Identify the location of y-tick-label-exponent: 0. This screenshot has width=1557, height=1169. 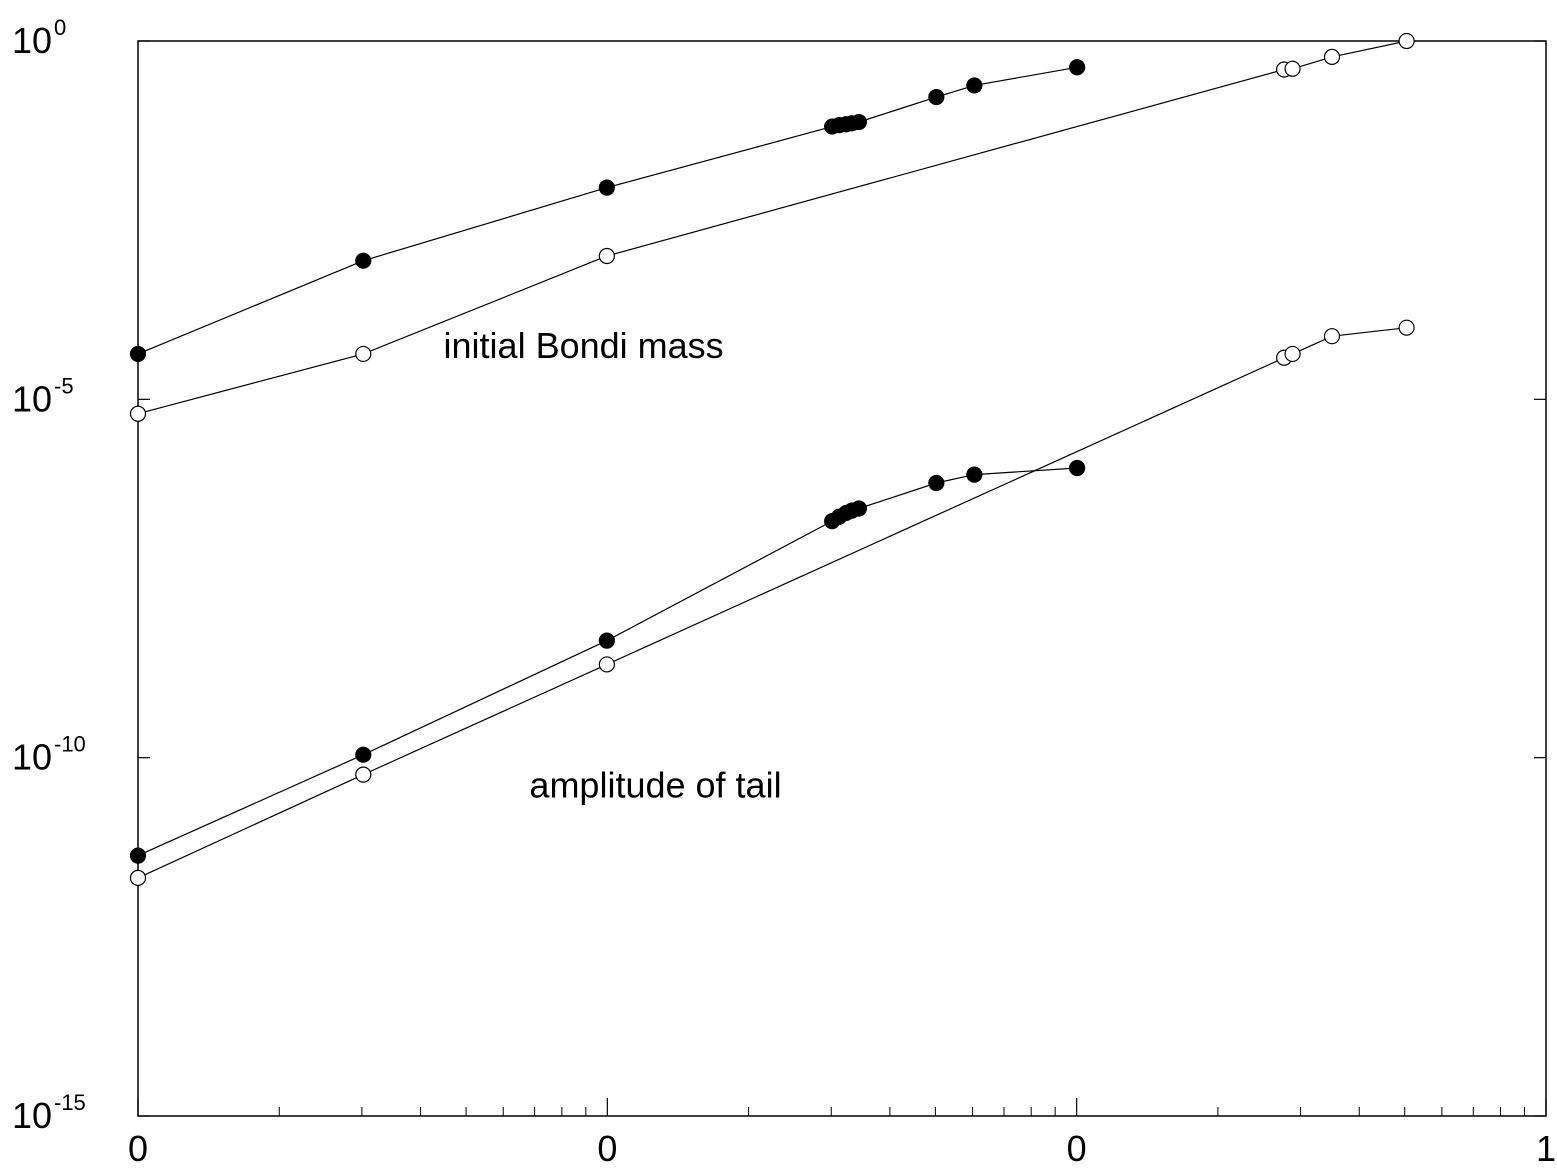
(60, 27).